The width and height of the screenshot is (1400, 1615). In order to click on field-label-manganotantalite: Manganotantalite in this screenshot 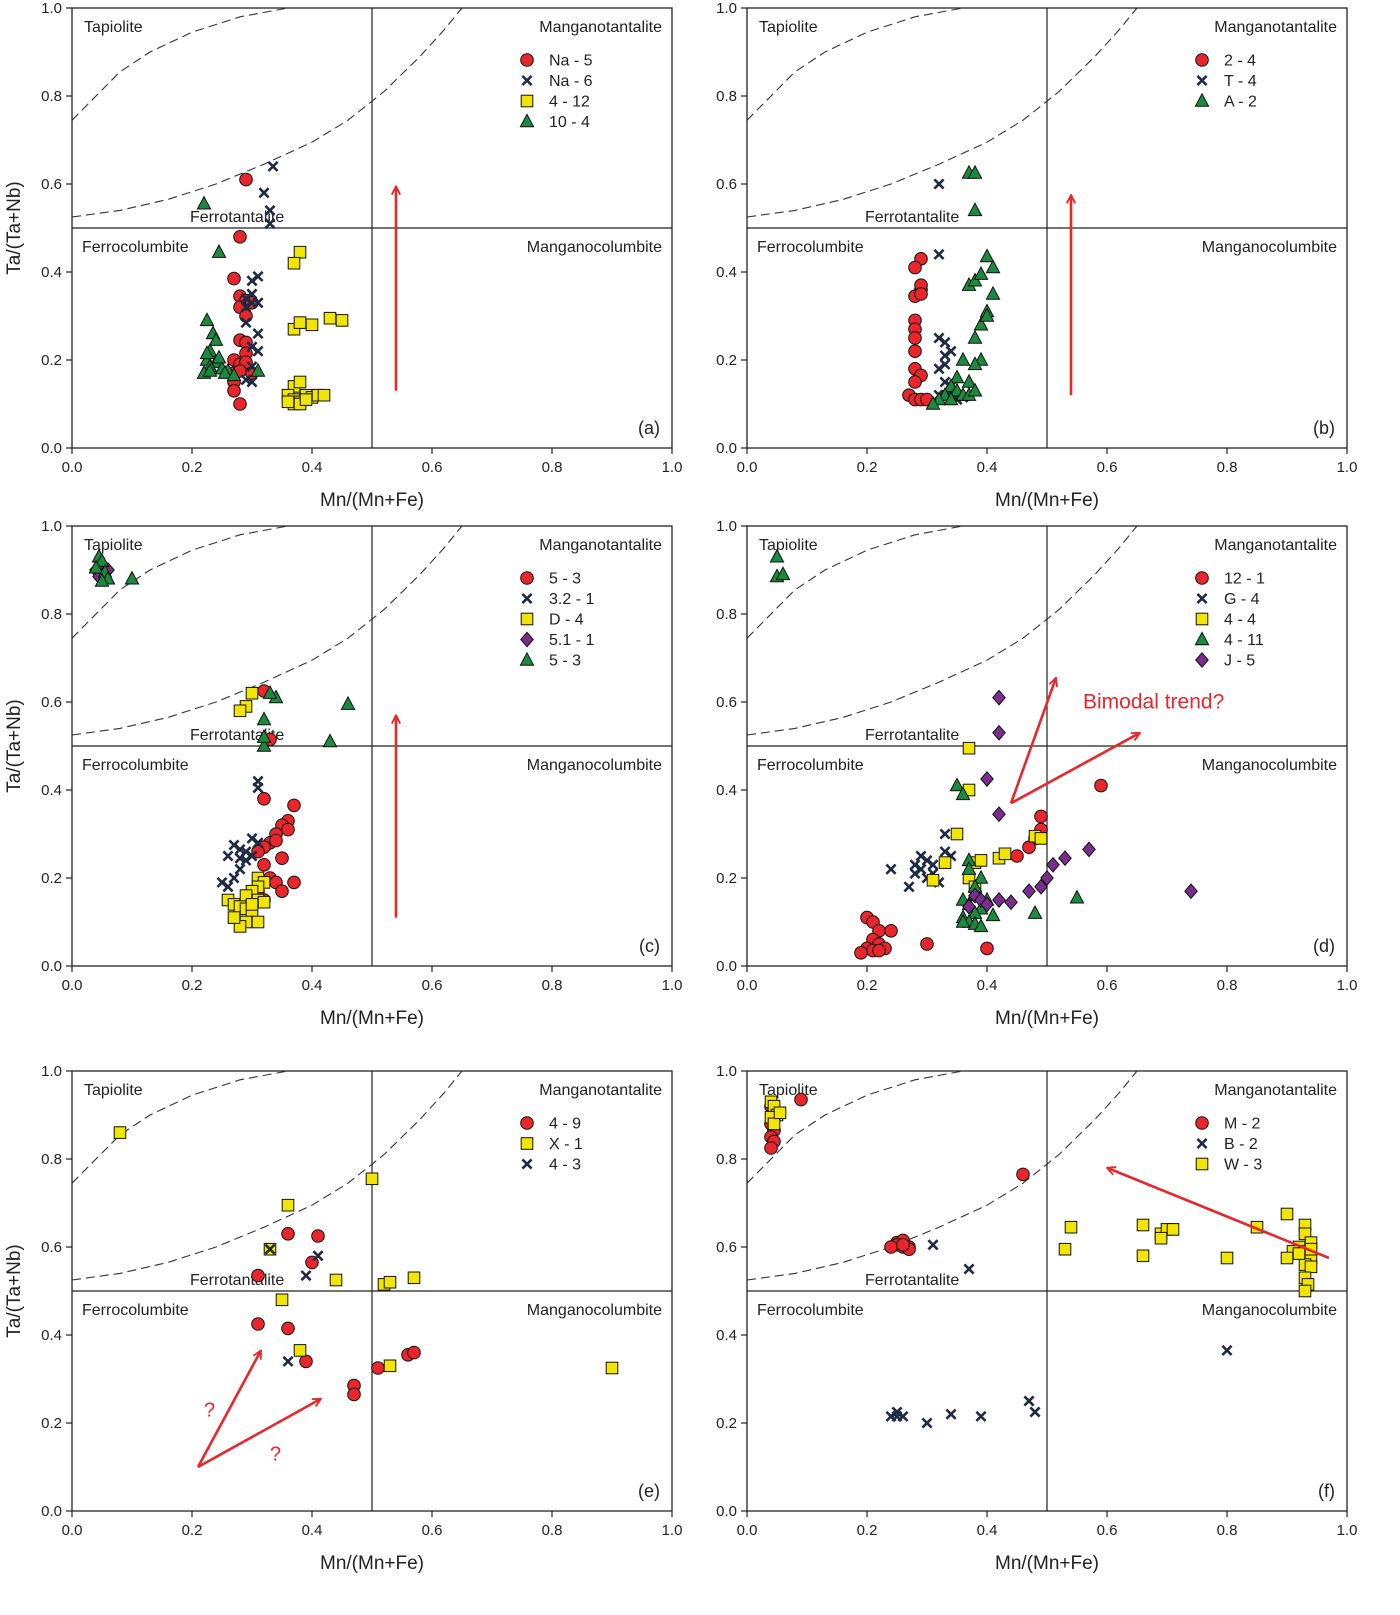, I will do `click(1275, 545)`.